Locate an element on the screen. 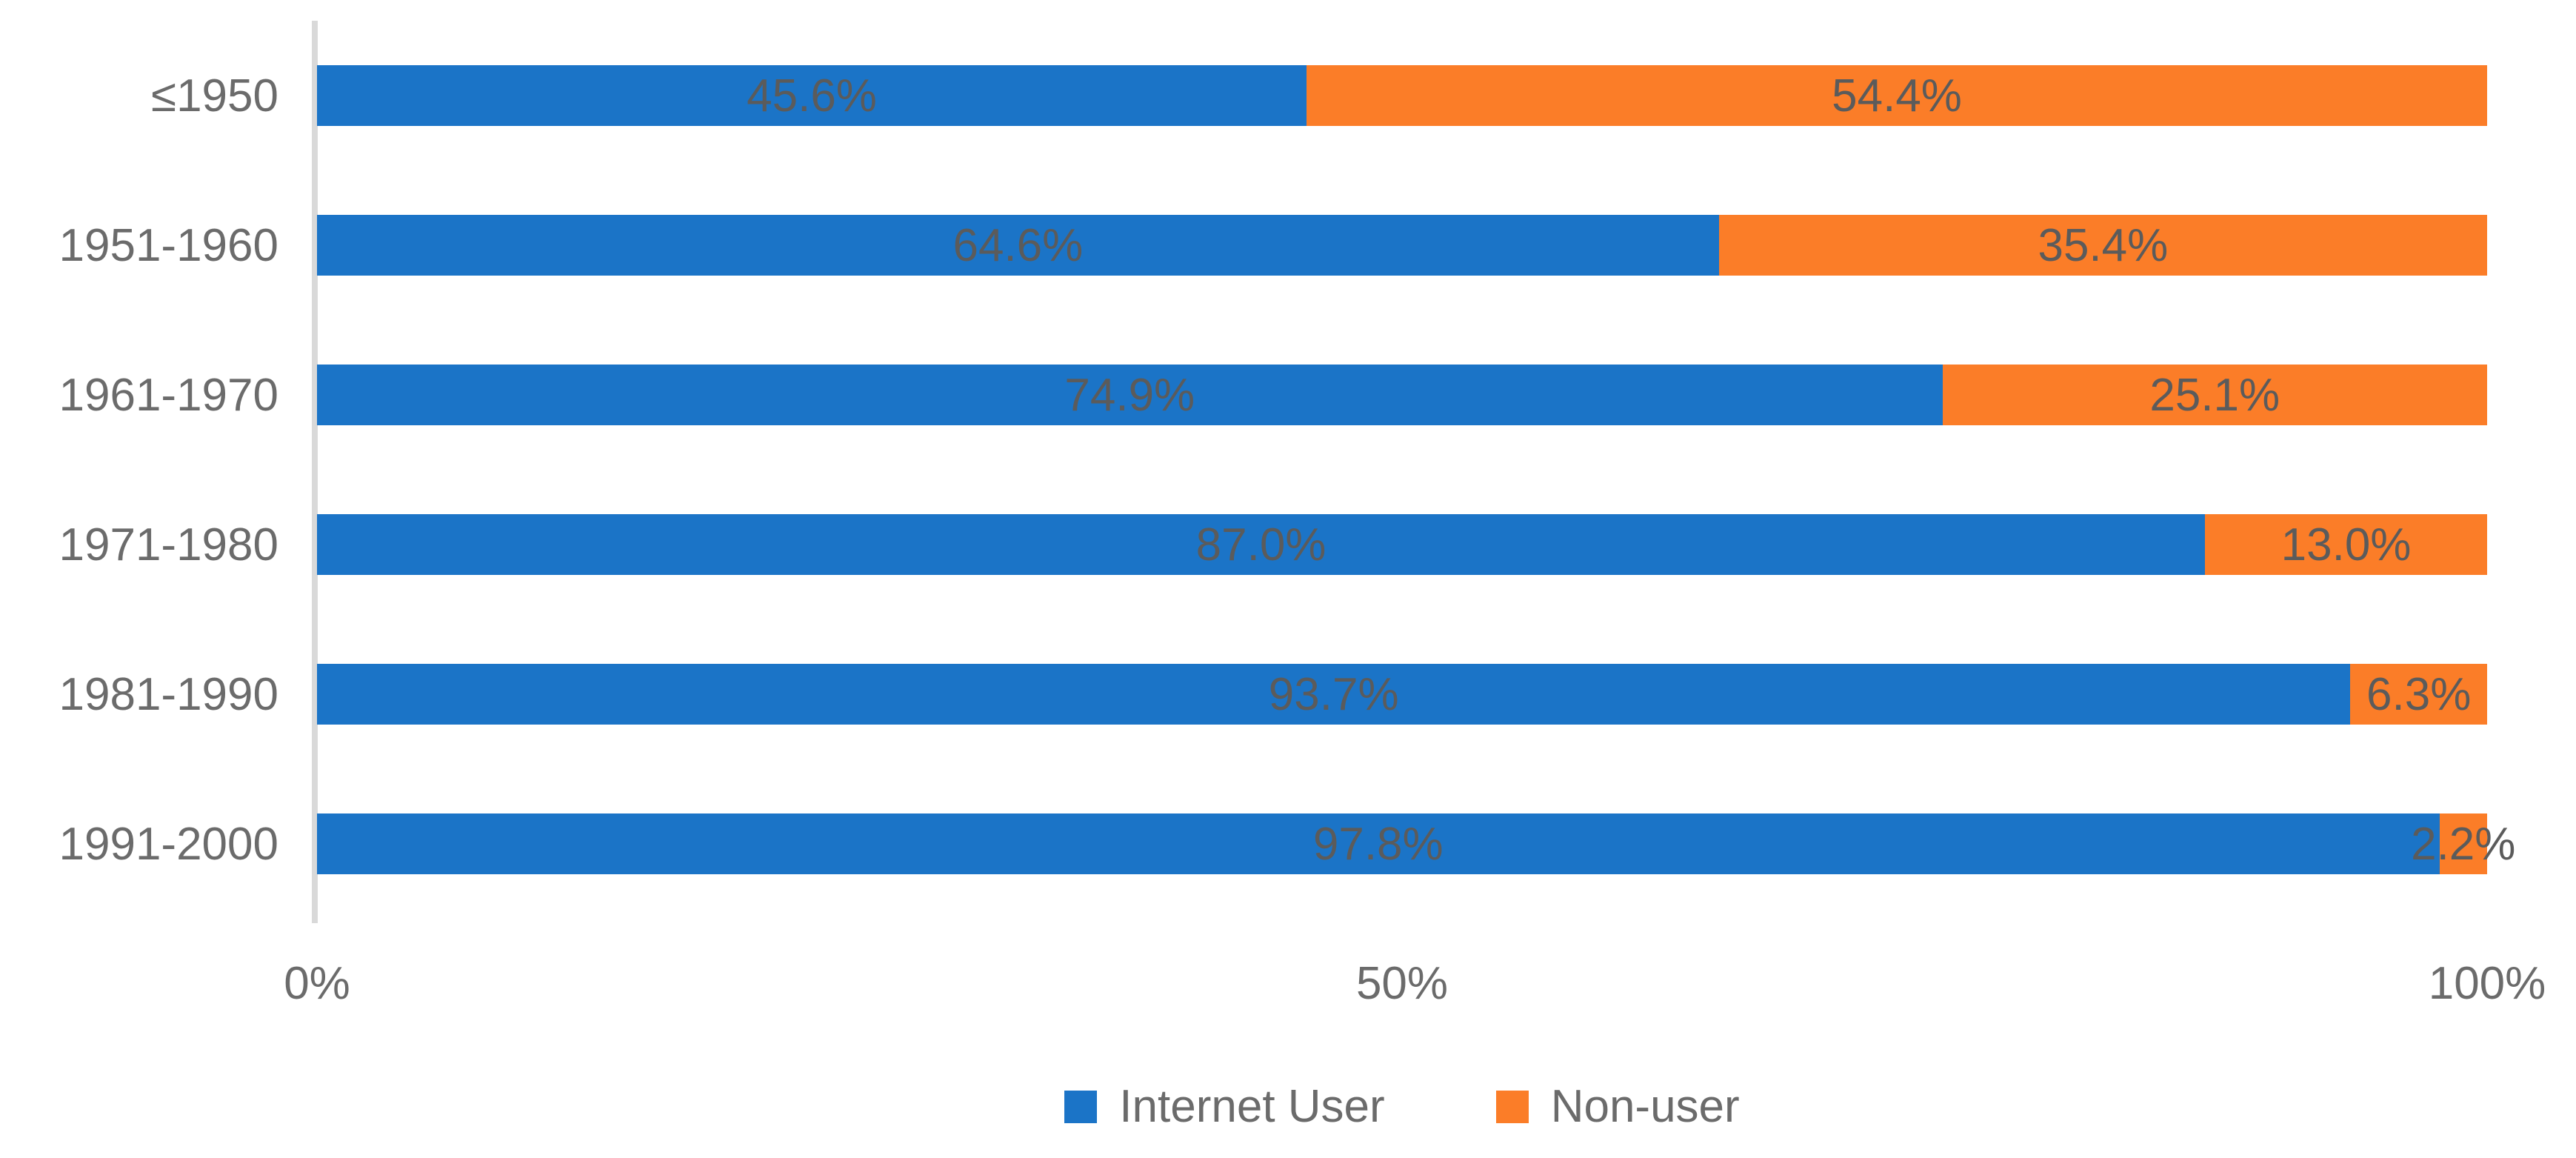 The height and width of the screenshot is (1158, 2576). legend: Internet User Non-user is located at coordinates (1402, 1106).